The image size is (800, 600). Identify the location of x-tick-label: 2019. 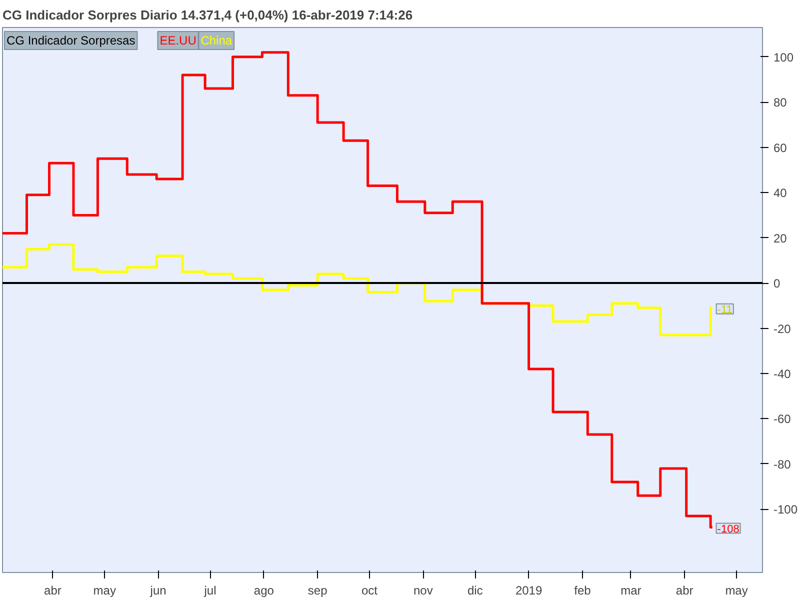
(528, 591).